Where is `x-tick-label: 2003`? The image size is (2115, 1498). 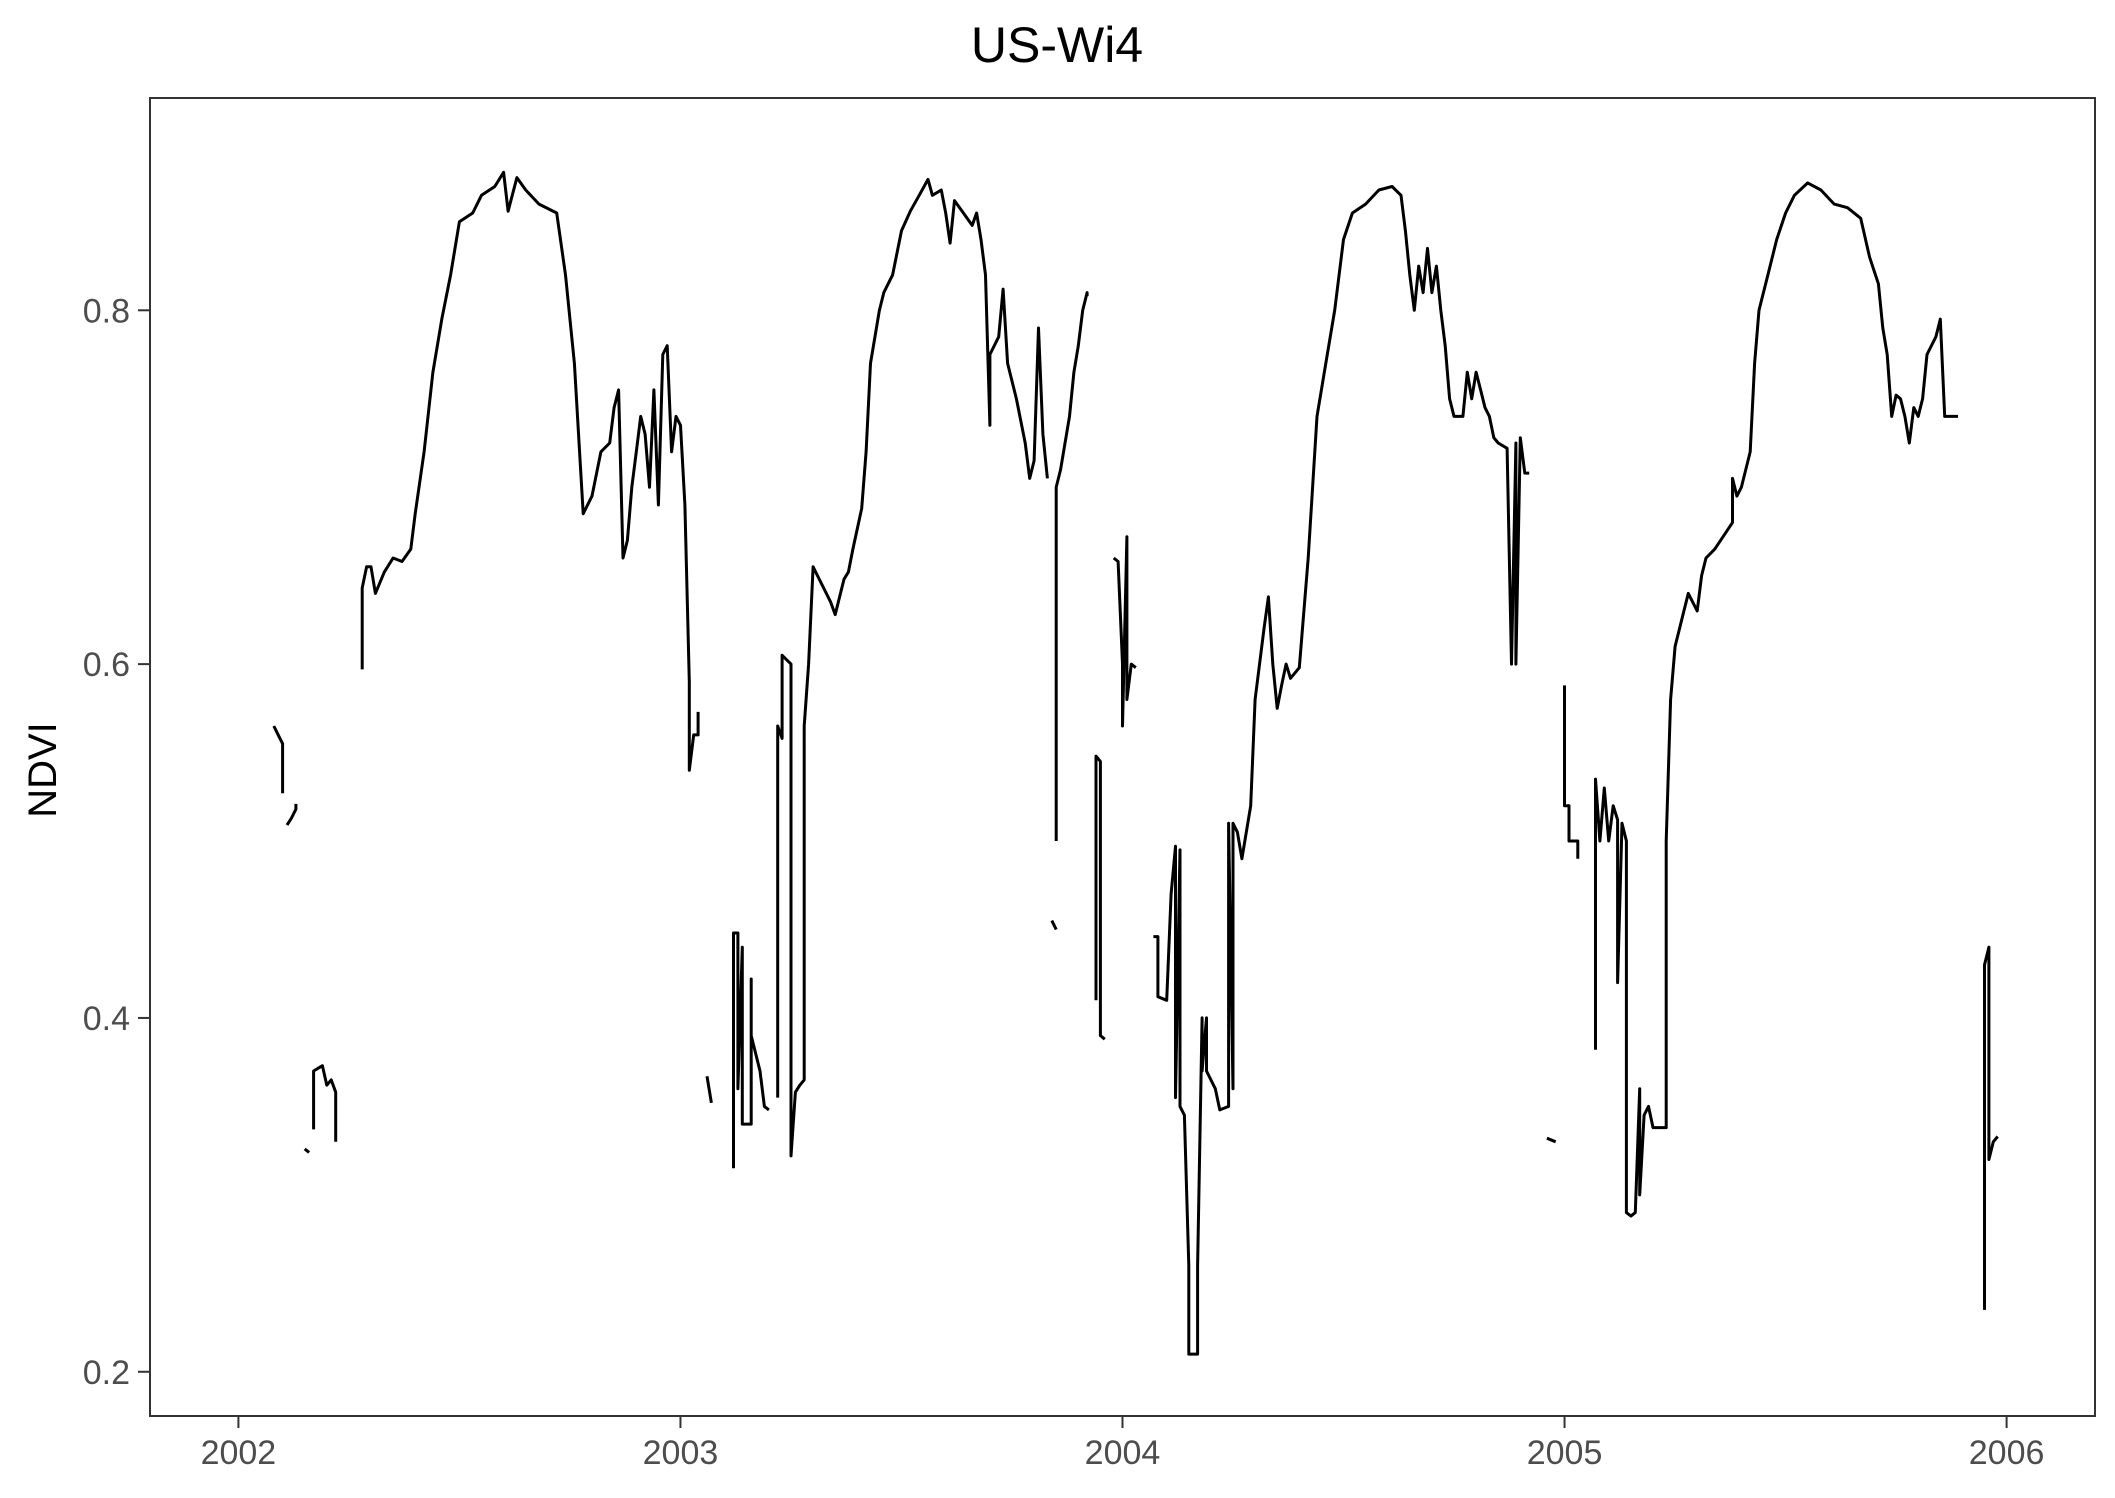
x-tick-label: 2003 is located at coordinates (681, 1453).